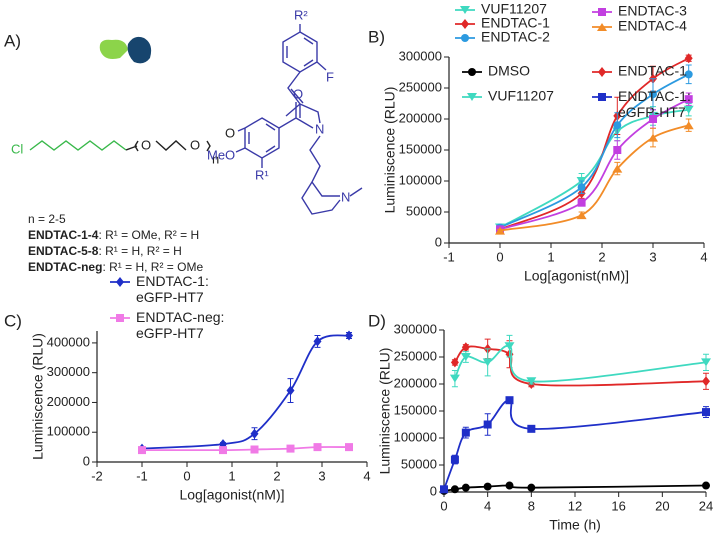 This screenshot has height=550, width=719. Describe the element at coordinates (68, 341) in the screenshot. I see `y-tick-label: 400000` at that location.